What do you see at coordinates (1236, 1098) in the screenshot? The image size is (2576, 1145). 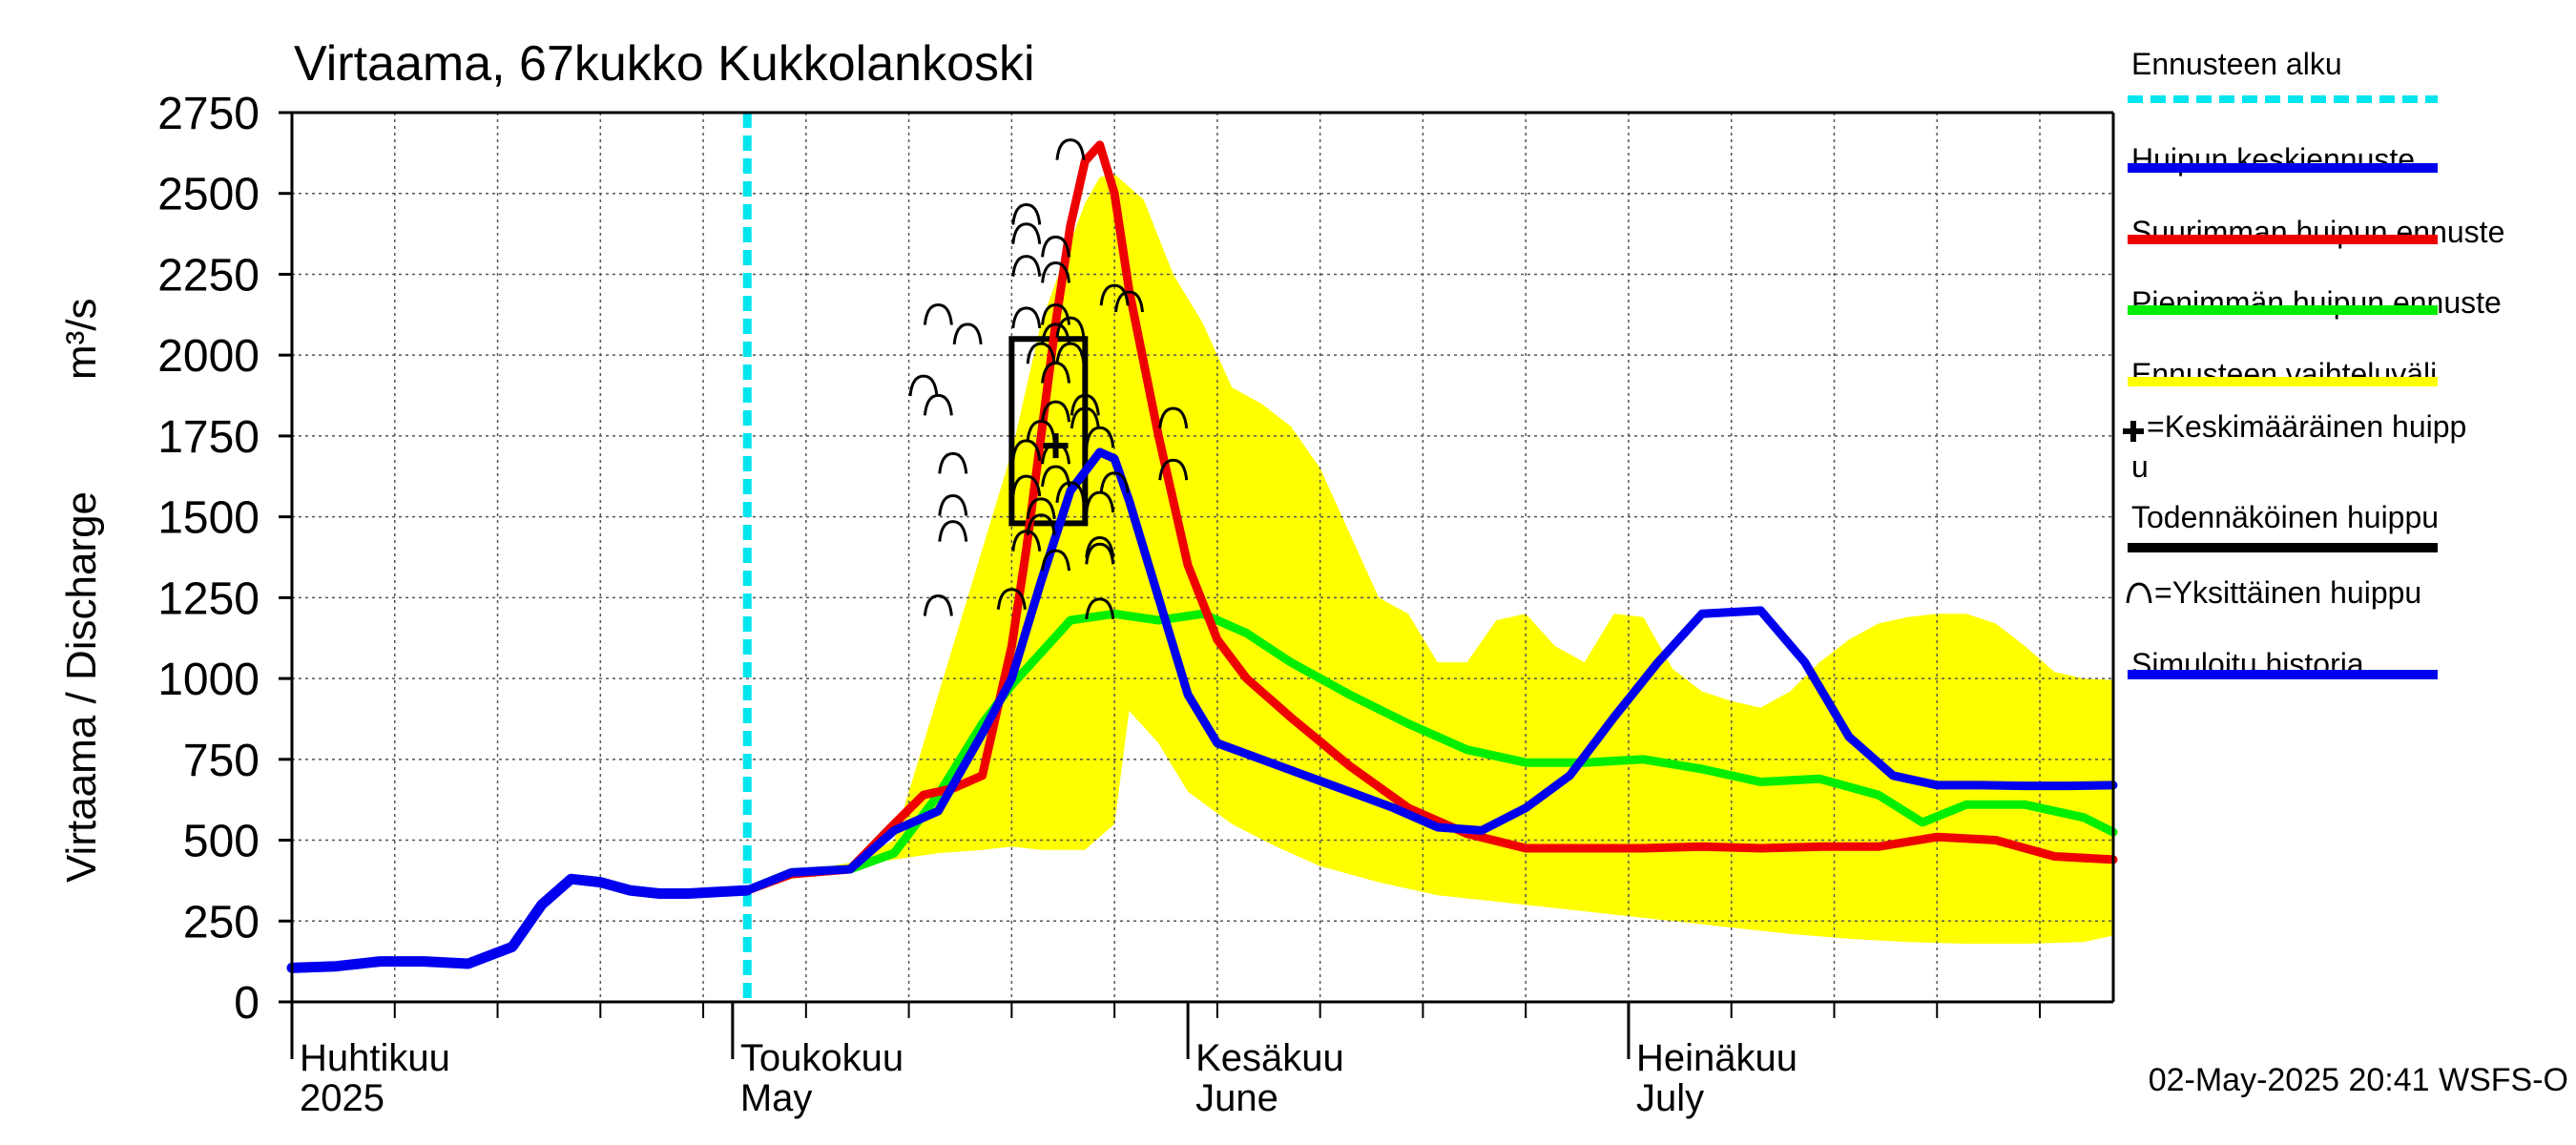 I see `x-month-label-en: June` at bounding box center [1236, 1098].